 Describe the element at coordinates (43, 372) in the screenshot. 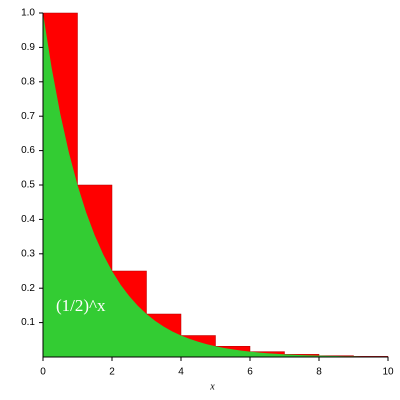

I see `x-tick-label: 0` at that location.